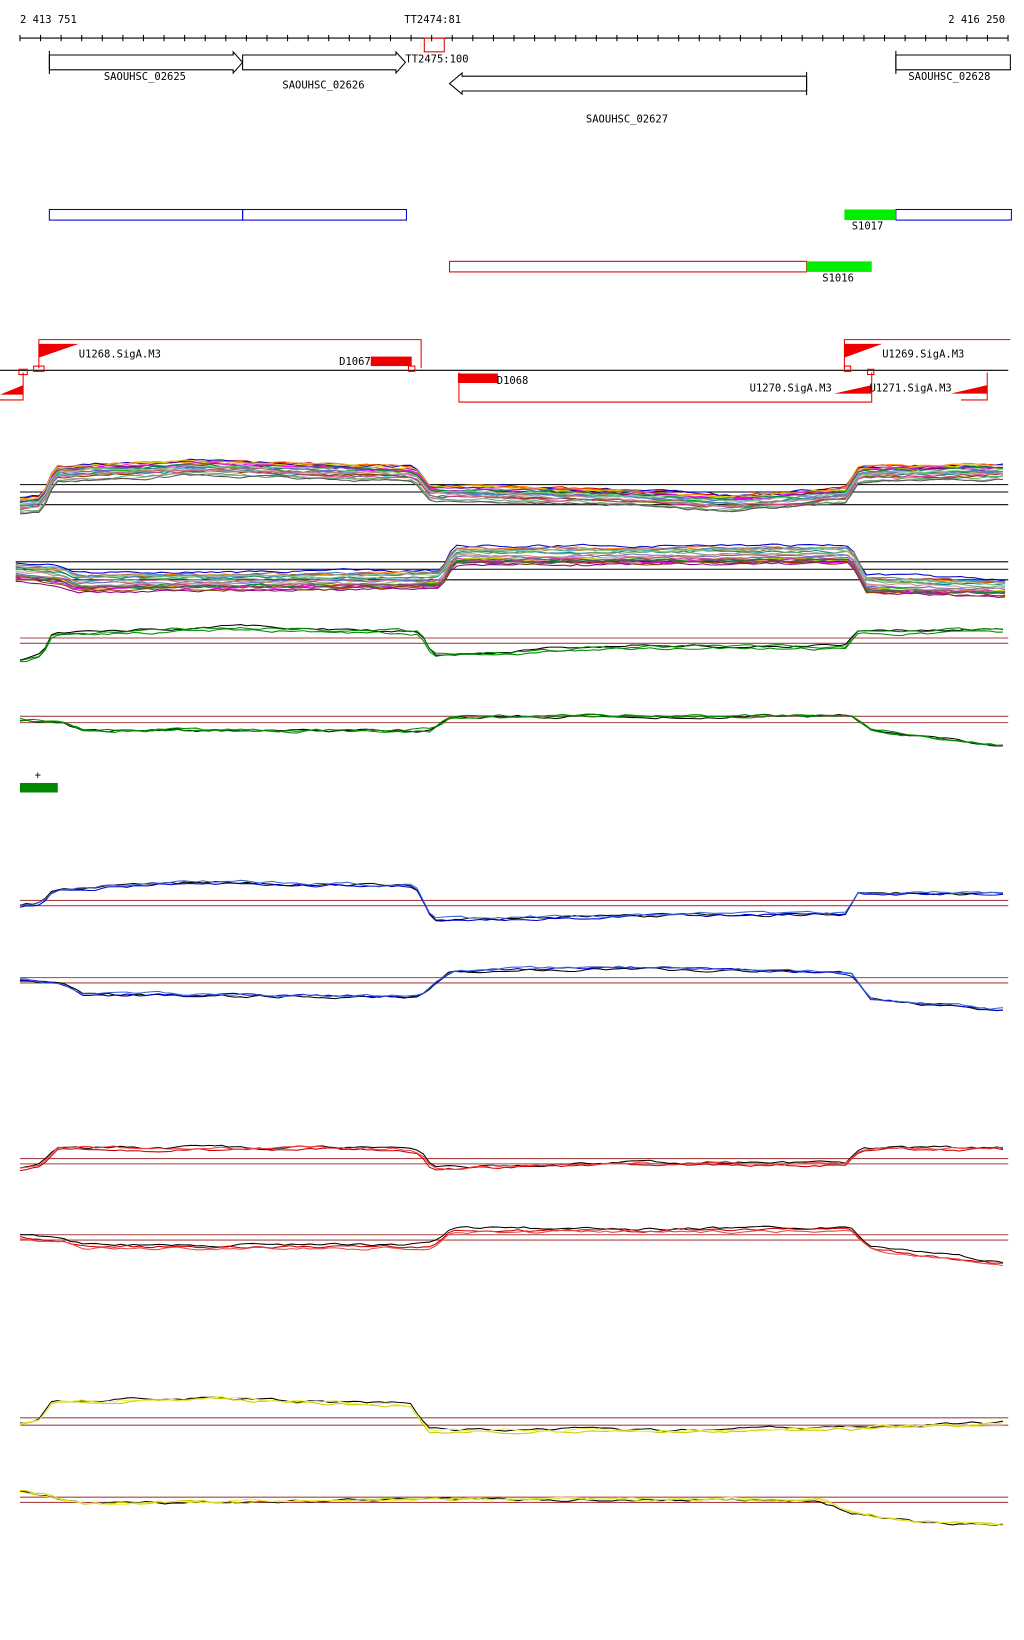  What do you see at coordinates (838, 278) in the screenshot?
I see `segment-label: S1016` at bounding box center [838, 278].